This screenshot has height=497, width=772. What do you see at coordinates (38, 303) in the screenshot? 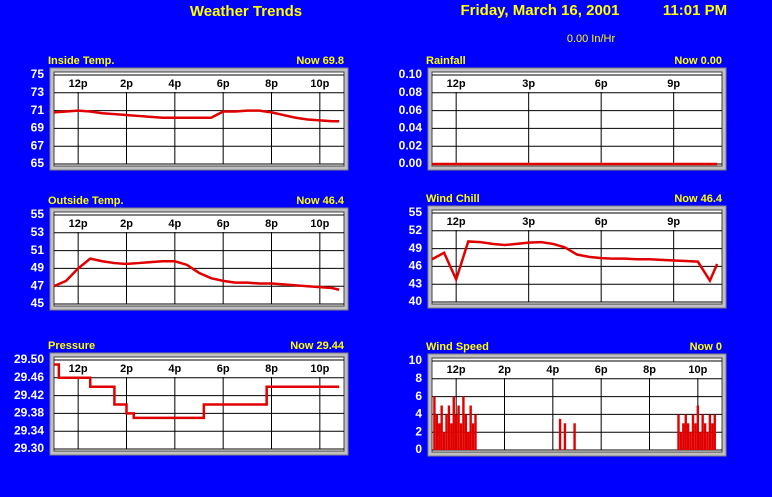
I see `y-tick-label: 45` at bounding box center [38, 303].